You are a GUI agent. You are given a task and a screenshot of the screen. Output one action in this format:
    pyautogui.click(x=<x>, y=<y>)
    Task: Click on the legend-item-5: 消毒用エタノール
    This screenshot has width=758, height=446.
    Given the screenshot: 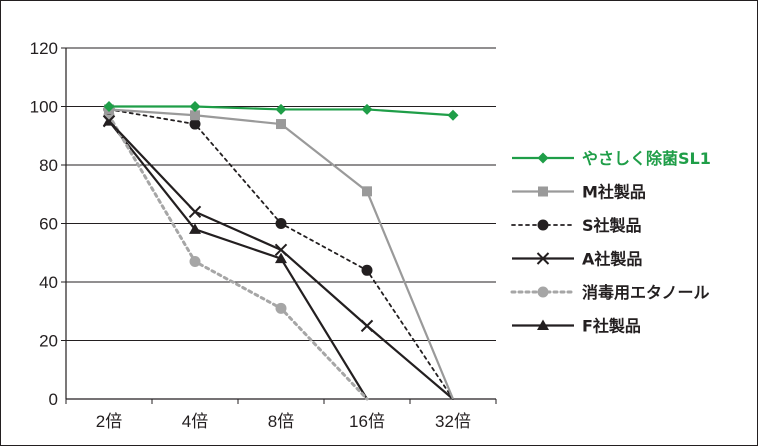 What is the action you would take?
    pyautogui.click(x=610, y=292)
    